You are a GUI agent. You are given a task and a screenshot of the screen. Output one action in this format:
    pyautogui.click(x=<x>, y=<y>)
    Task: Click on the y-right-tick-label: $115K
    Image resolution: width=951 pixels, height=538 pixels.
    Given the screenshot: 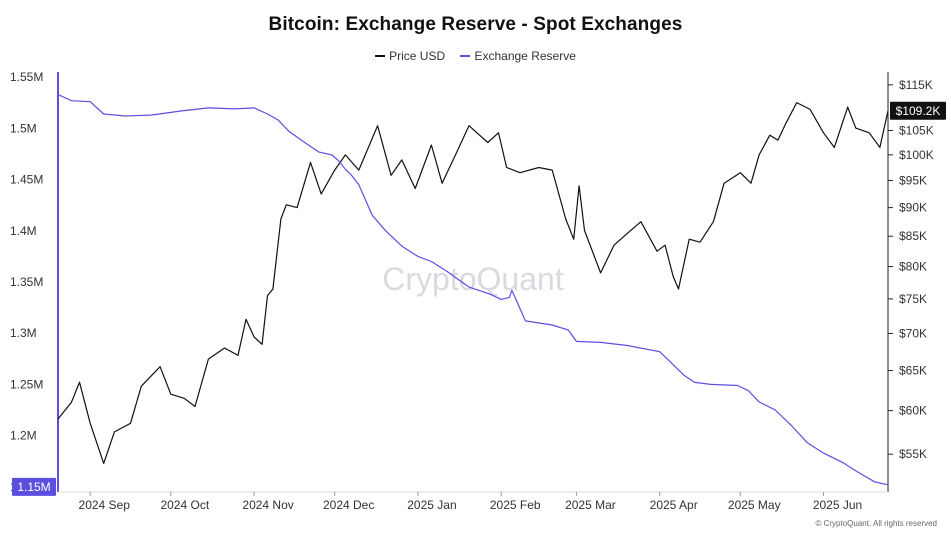 What is the action you would take?
    pyautogui.click(x=916, y=85)
    